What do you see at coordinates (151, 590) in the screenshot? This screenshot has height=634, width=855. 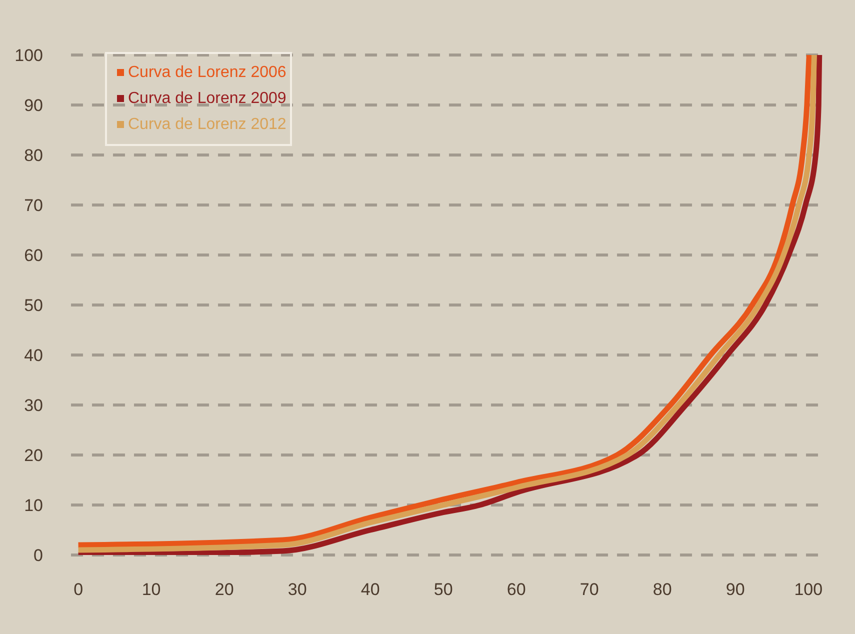 I see `x-tick-label: 10` at bounding box center [151, 590].